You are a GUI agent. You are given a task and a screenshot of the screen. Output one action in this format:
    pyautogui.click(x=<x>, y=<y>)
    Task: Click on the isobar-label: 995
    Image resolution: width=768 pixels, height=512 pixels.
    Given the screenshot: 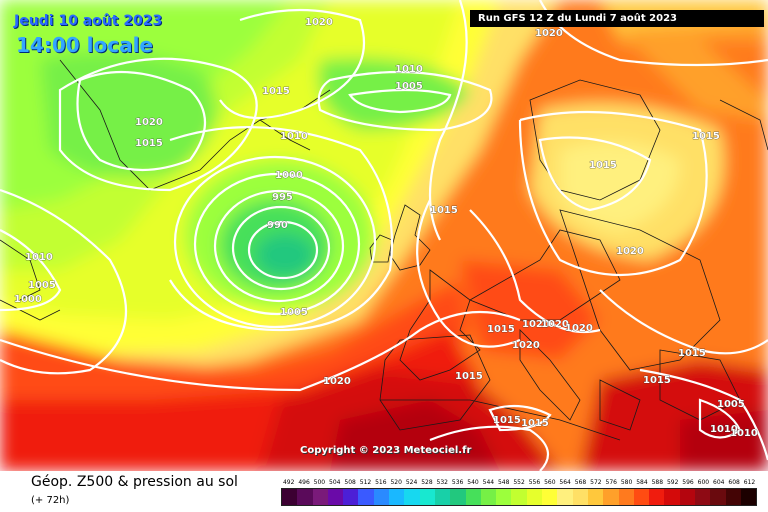 What is the action you would take?
    pyautogui.click(x=282, y=197)
    